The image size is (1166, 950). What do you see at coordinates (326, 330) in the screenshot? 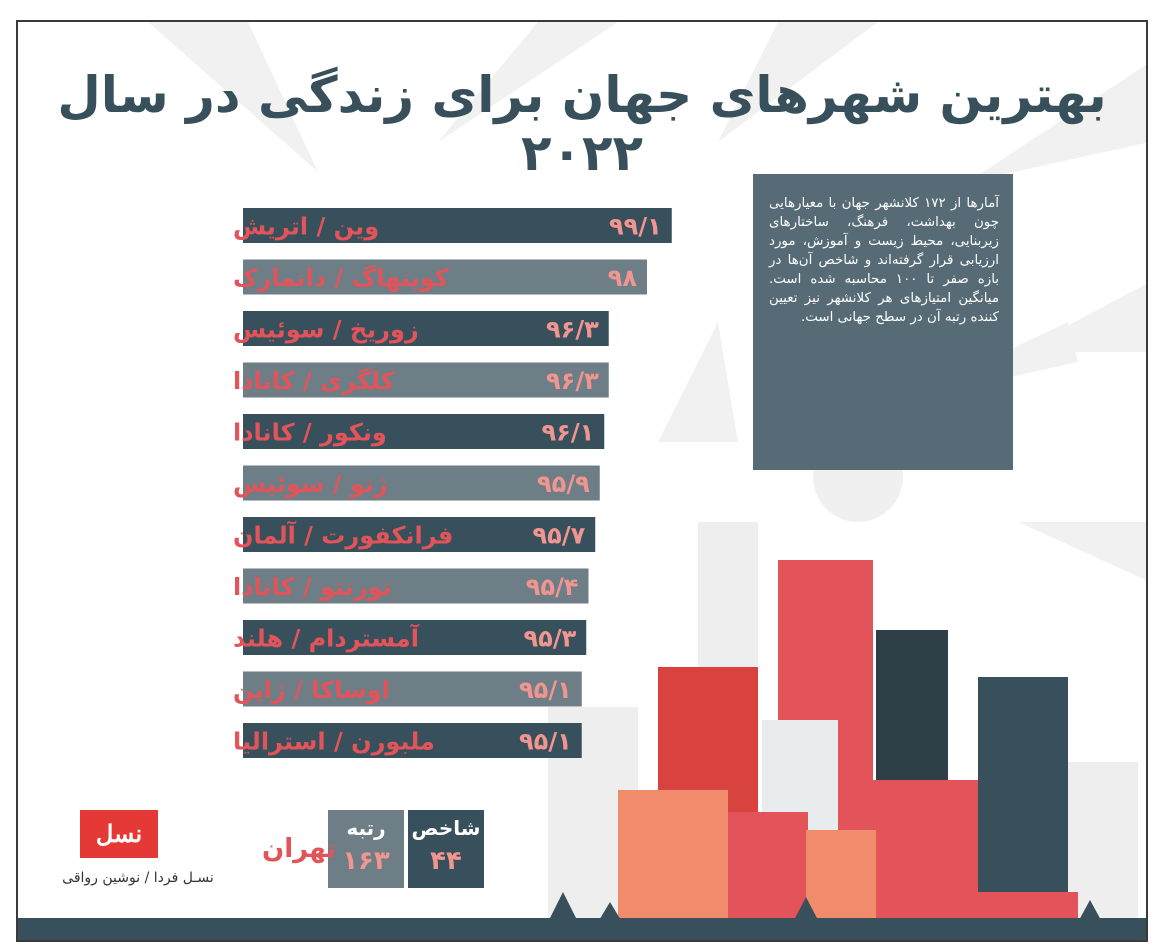
I see `category-label: زوریخ / سوئیس` at bounding box center [326, 330].